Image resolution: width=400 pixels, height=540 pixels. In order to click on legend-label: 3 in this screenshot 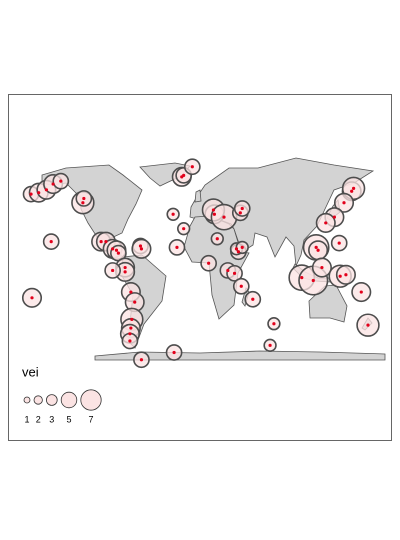, I will do `click(51, 419)`.